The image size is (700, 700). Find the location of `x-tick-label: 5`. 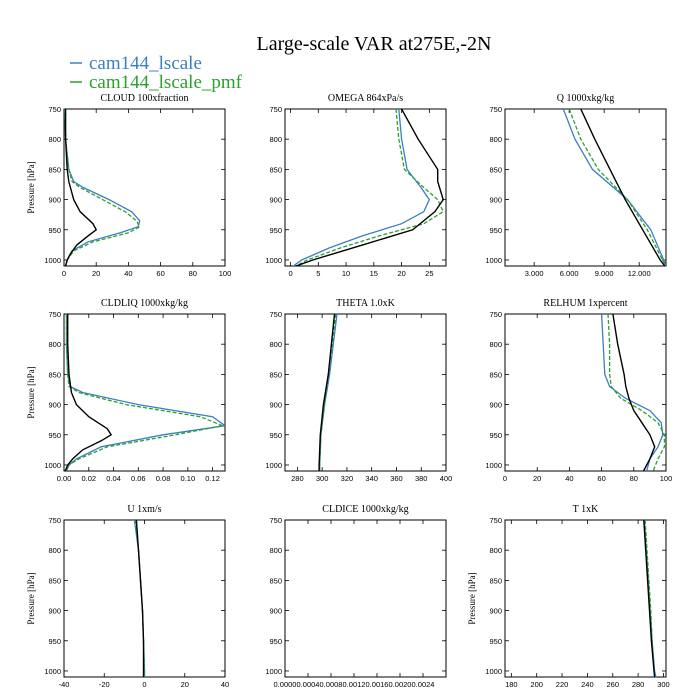

x-tick-label: 5 is located at coordinates (318, 273).